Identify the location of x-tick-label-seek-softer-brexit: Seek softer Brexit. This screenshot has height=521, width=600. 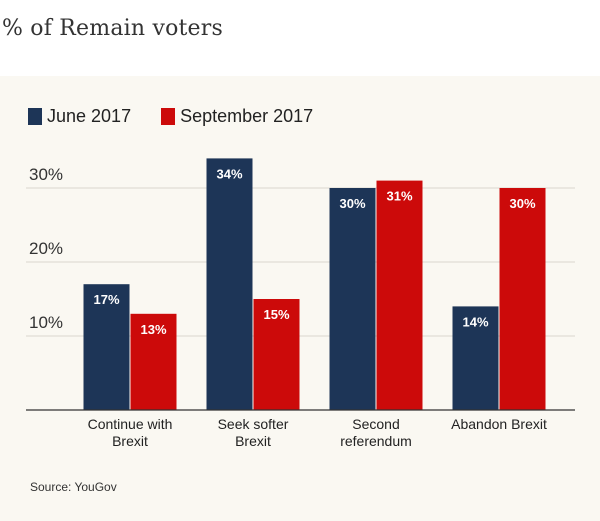
(253, 432).